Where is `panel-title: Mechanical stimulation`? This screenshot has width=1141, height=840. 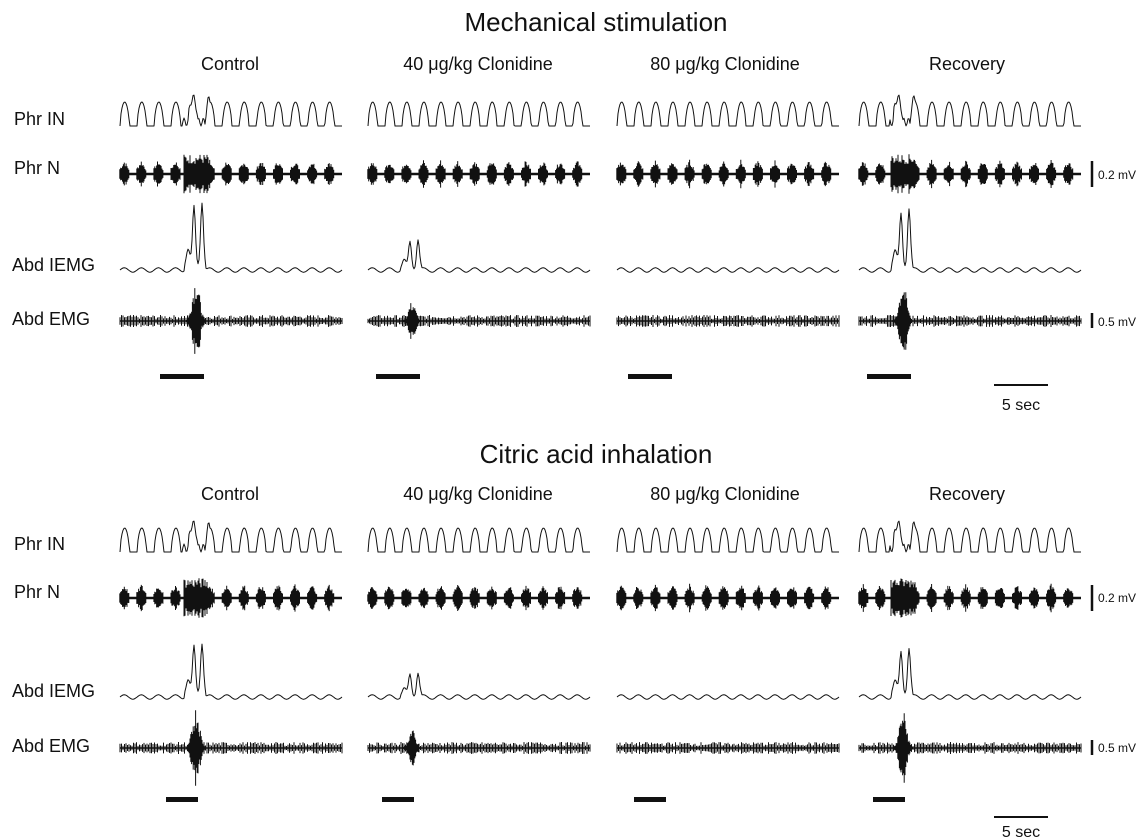 panel-title: Mechanical stimulation is located at coordinates (595, 22).